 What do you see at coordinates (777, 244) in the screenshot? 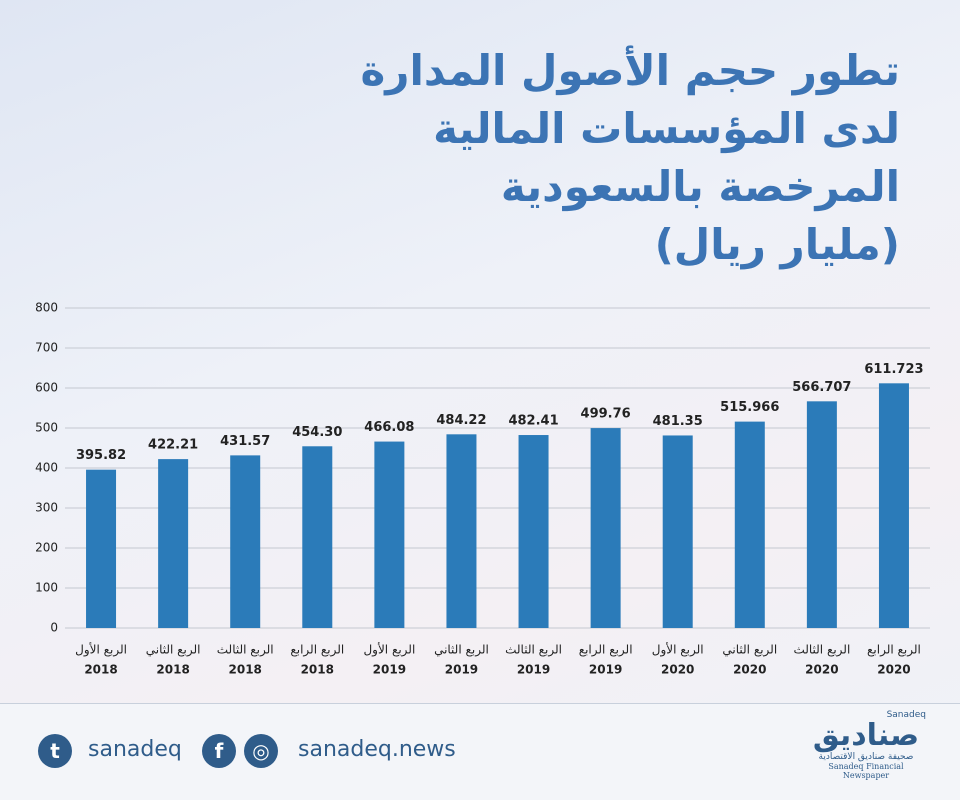
I see `title-line: (مليار ريال)` at bounding box center [777, 244].